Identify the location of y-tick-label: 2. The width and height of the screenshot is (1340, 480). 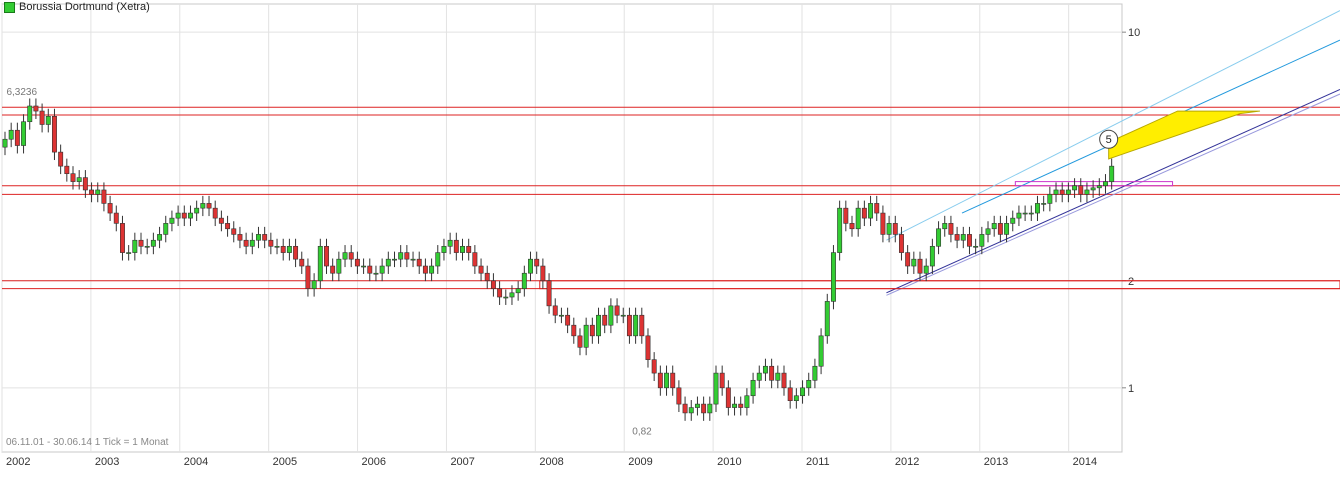
(1131, 282).